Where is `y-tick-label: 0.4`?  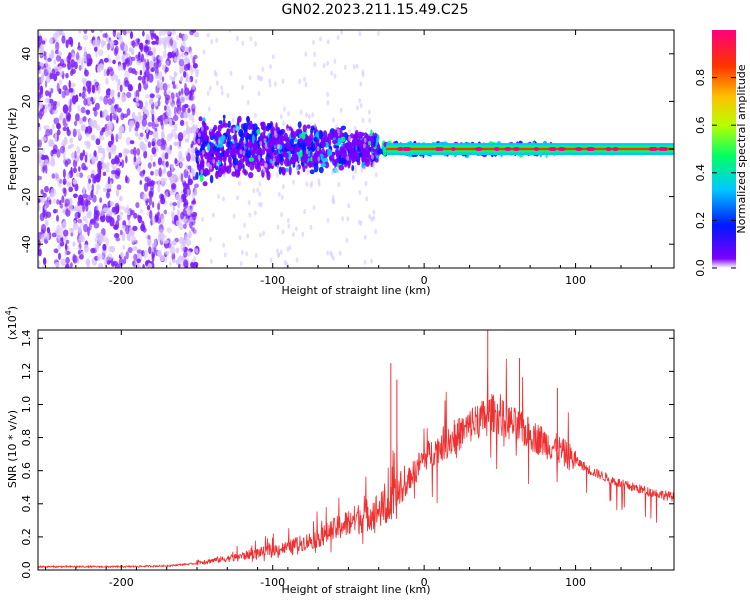 y-tick-label: 0.4 is located at coordinates (26, 504).